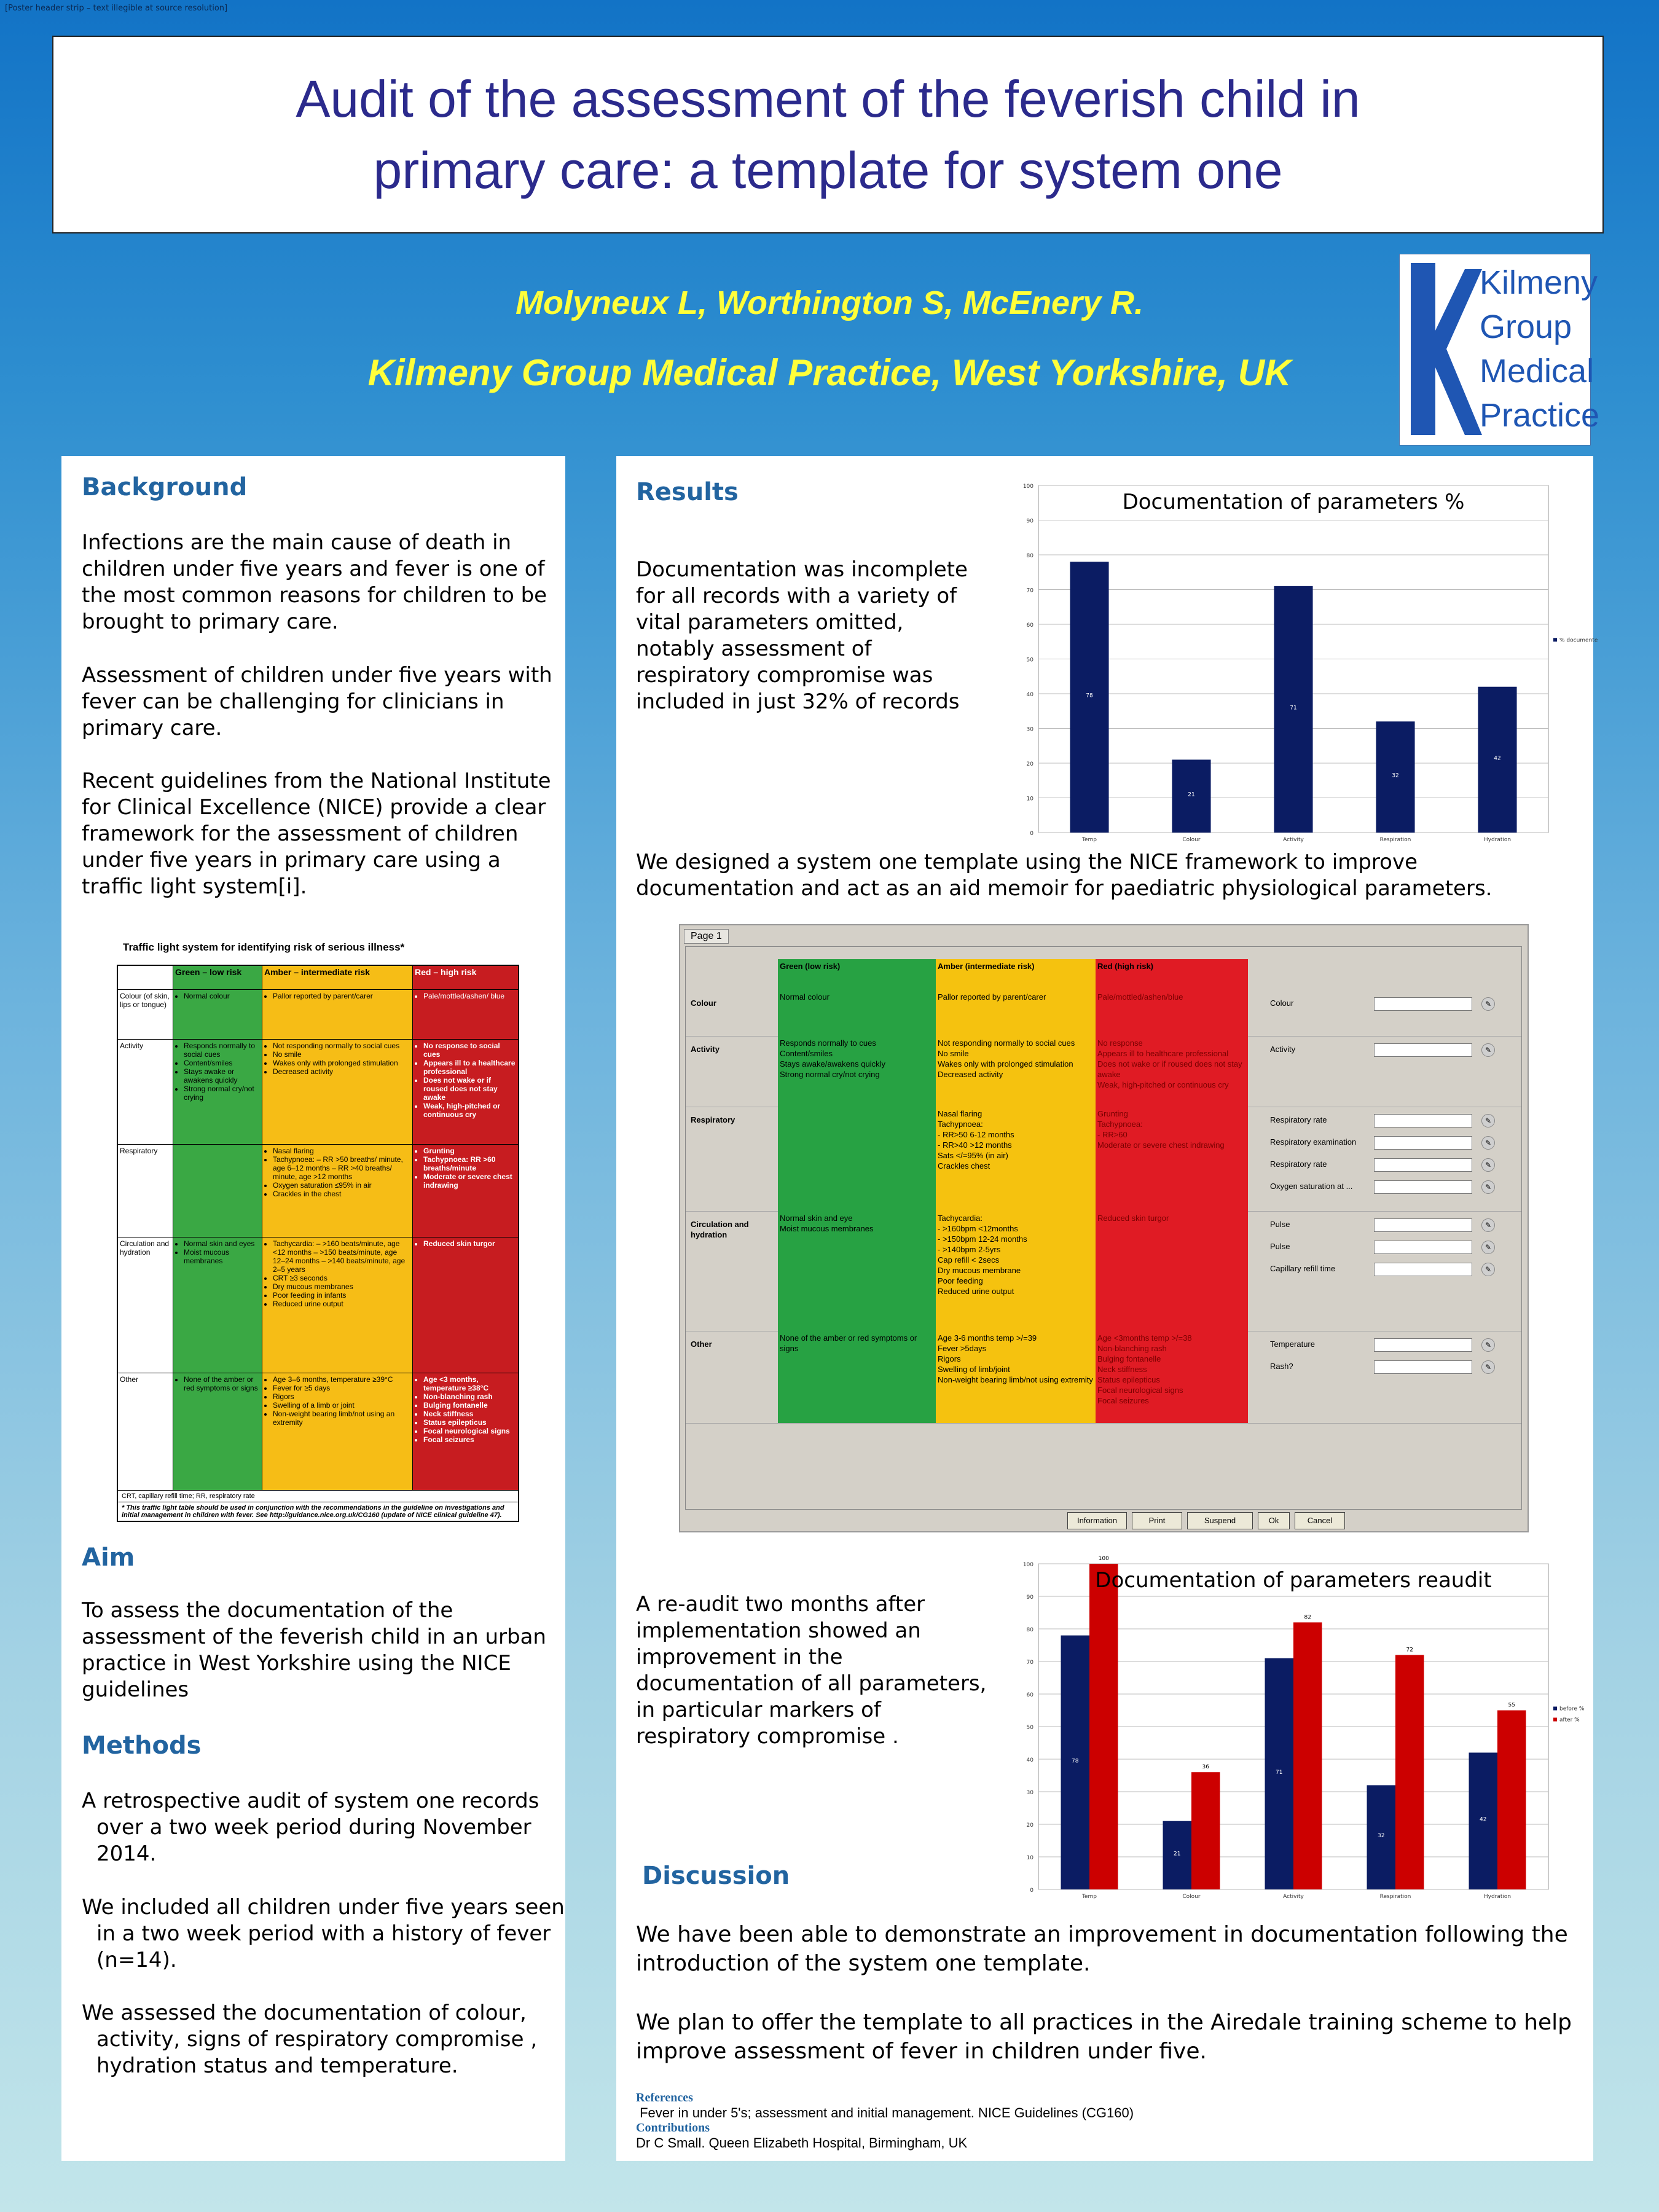 The image size is (1659, 2212). I want to click on traffic-light-item: Reduced skin turgor, so click(469, 1243).